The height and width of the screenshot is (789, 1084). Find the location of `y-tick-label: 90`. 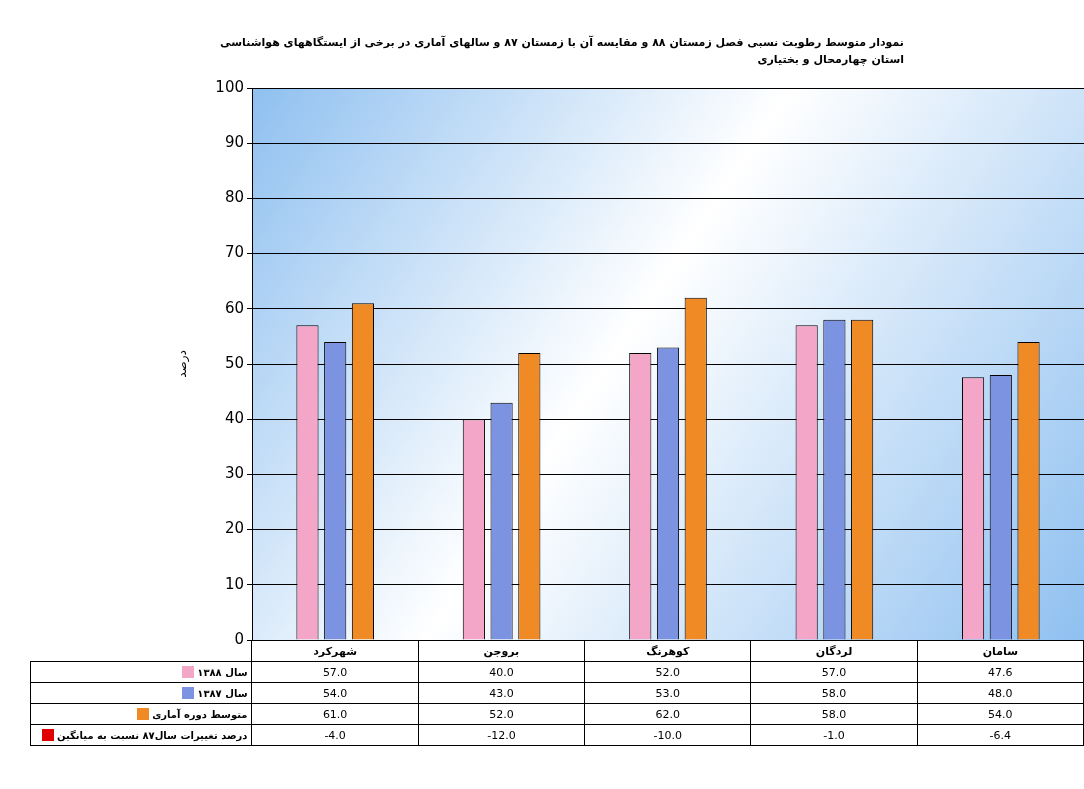

y-tick-label: 90 is located at coordinates (234, 142).